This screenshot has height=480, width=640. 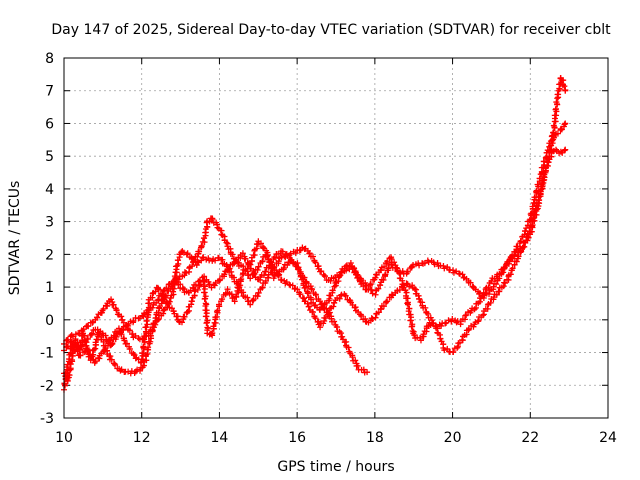 I want to click on y-tick-label: -2, so click(x=47, y=386).